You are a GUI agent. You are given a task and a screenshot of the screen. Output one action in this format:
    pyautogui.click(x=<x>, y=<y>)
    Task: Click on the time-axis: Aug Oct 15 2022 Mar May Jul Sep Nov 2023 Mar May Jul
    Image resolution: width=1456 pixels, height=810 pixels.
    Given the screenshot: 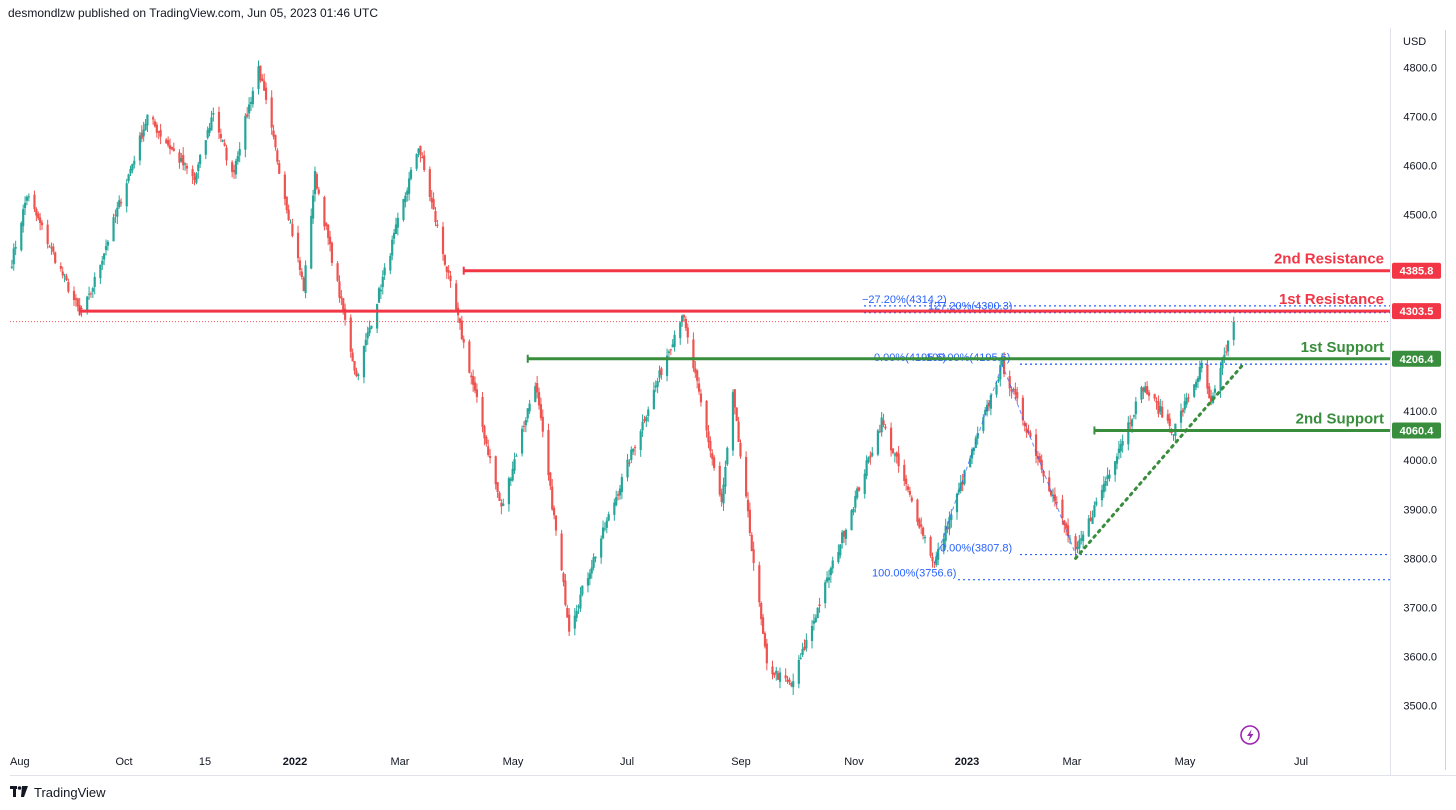 What is the action you would take?
    pyautogui.click(x=659, y=762)
    